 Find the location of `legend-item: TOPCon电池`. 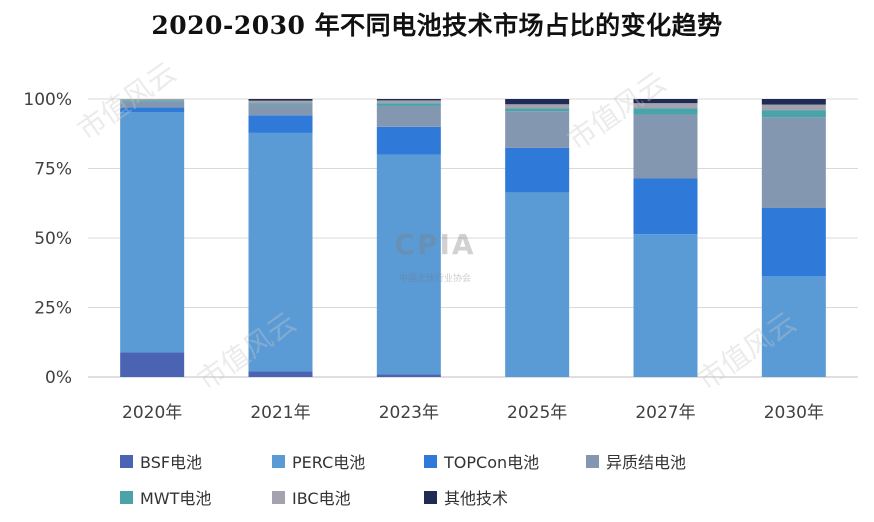

legend-item: TOPCon电池 is located at coordinates (505, 461).